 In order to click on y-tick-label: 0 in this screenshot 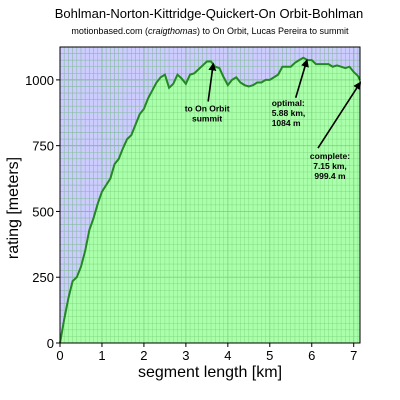, I will do `click(50, 343)`.